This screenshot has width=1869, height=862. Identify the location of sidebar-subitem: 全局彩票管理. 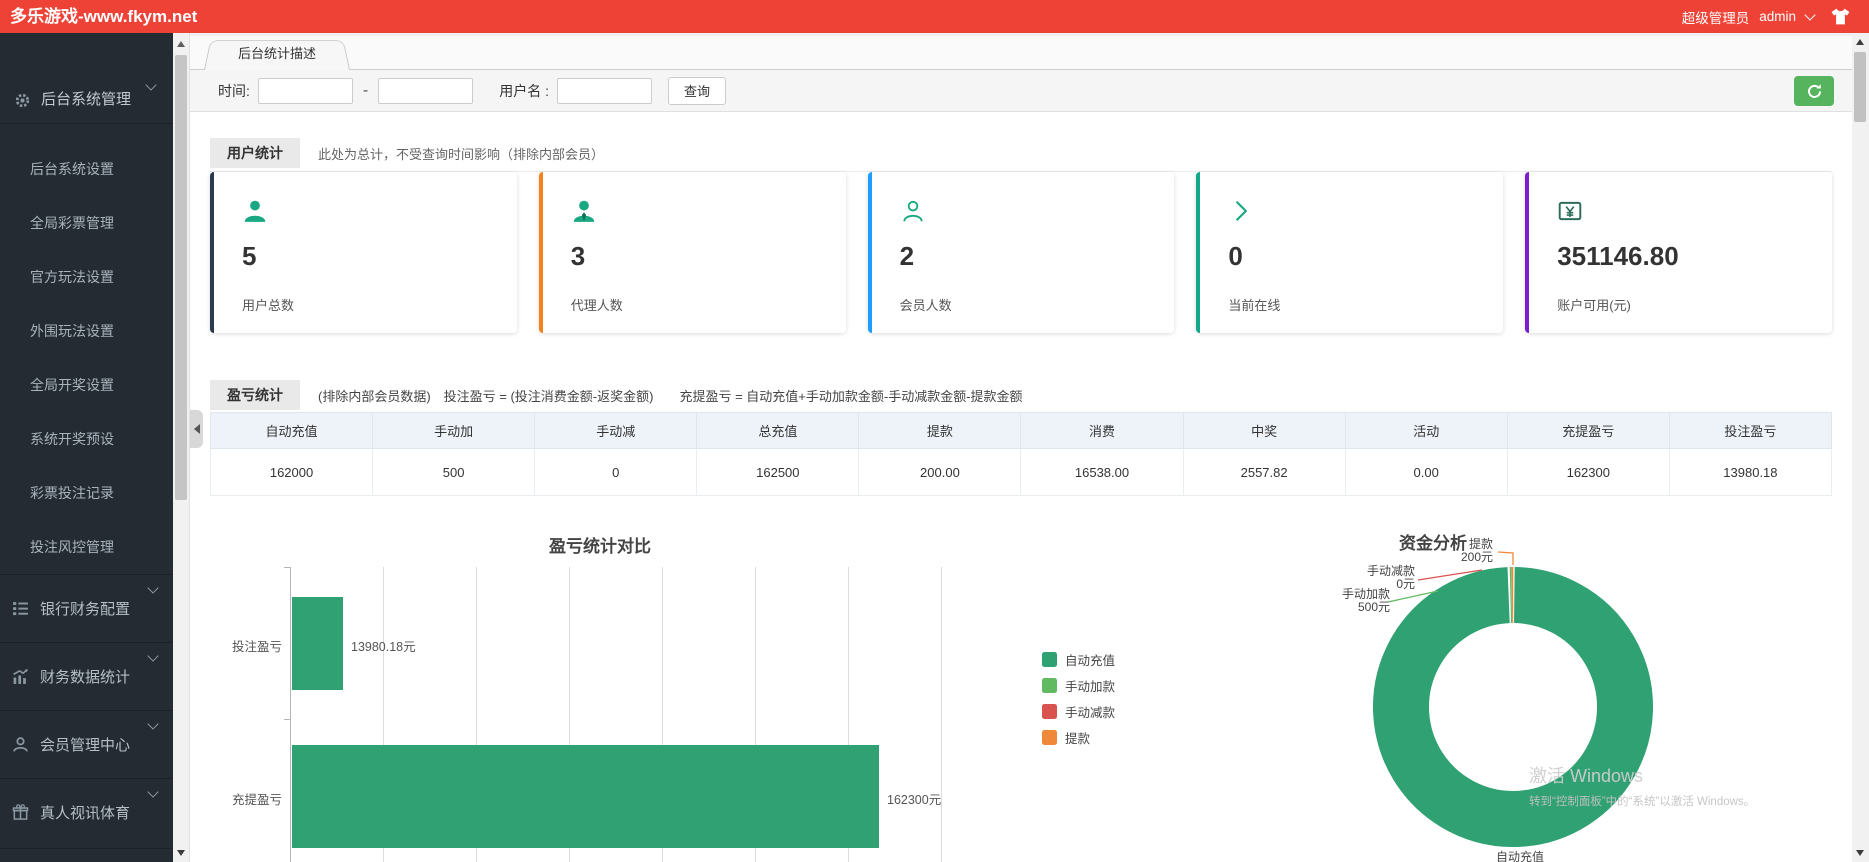
(72, 223).